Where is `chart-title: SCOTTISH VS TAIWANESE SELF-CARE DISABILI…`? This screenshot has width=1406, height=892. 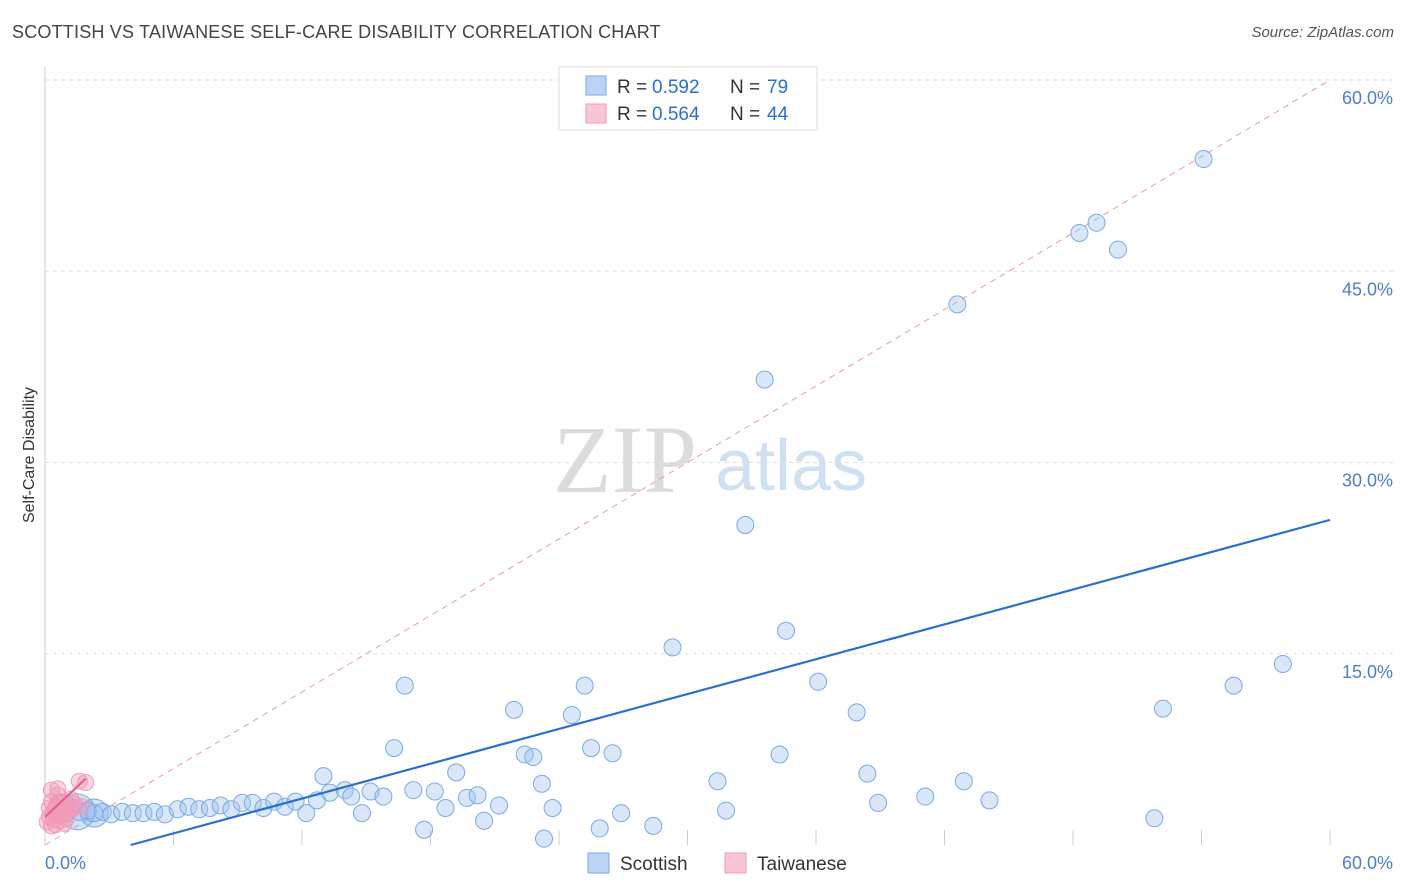
chart-title: SCOTTISH VS TAIWANESE SELF-CARE DISABILI… is located at coordinates (336, 32).